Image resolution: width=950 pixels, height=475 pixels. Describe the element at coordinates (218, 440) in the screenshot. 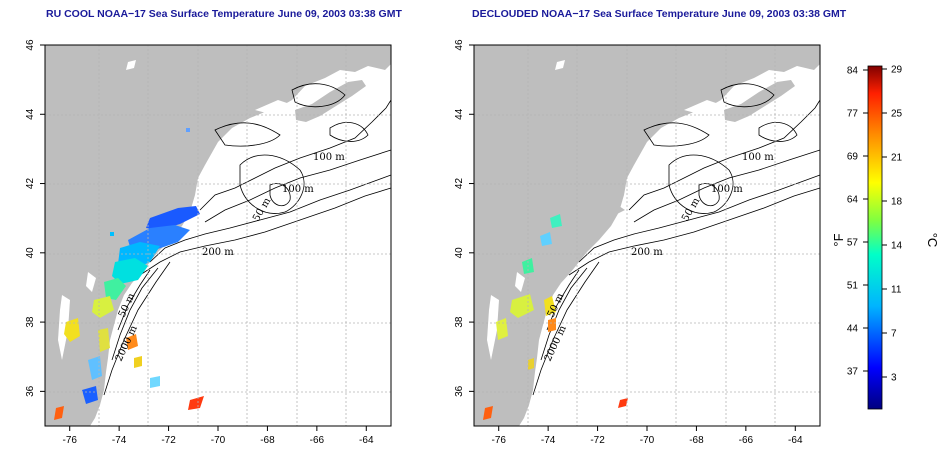

I see `left-lon-tick-label: -70` at that location.